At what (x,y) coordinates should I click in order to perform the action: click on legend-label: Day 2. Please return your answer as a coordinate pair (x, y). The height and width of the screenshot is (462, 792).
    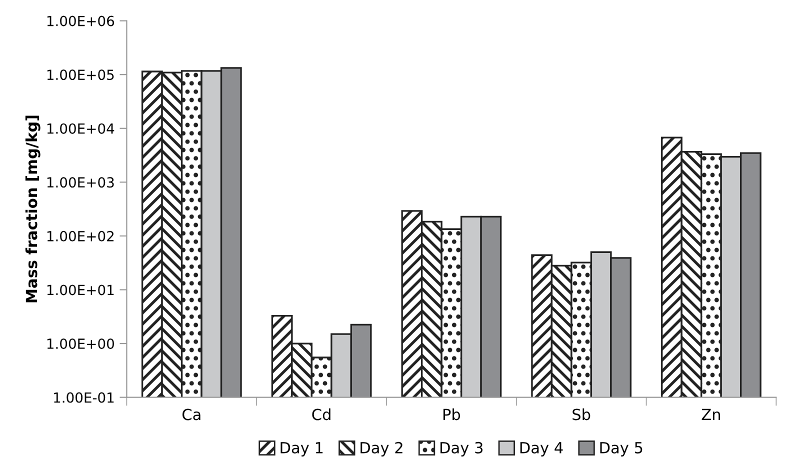
    Looking at the image, I should click on (381, 449).